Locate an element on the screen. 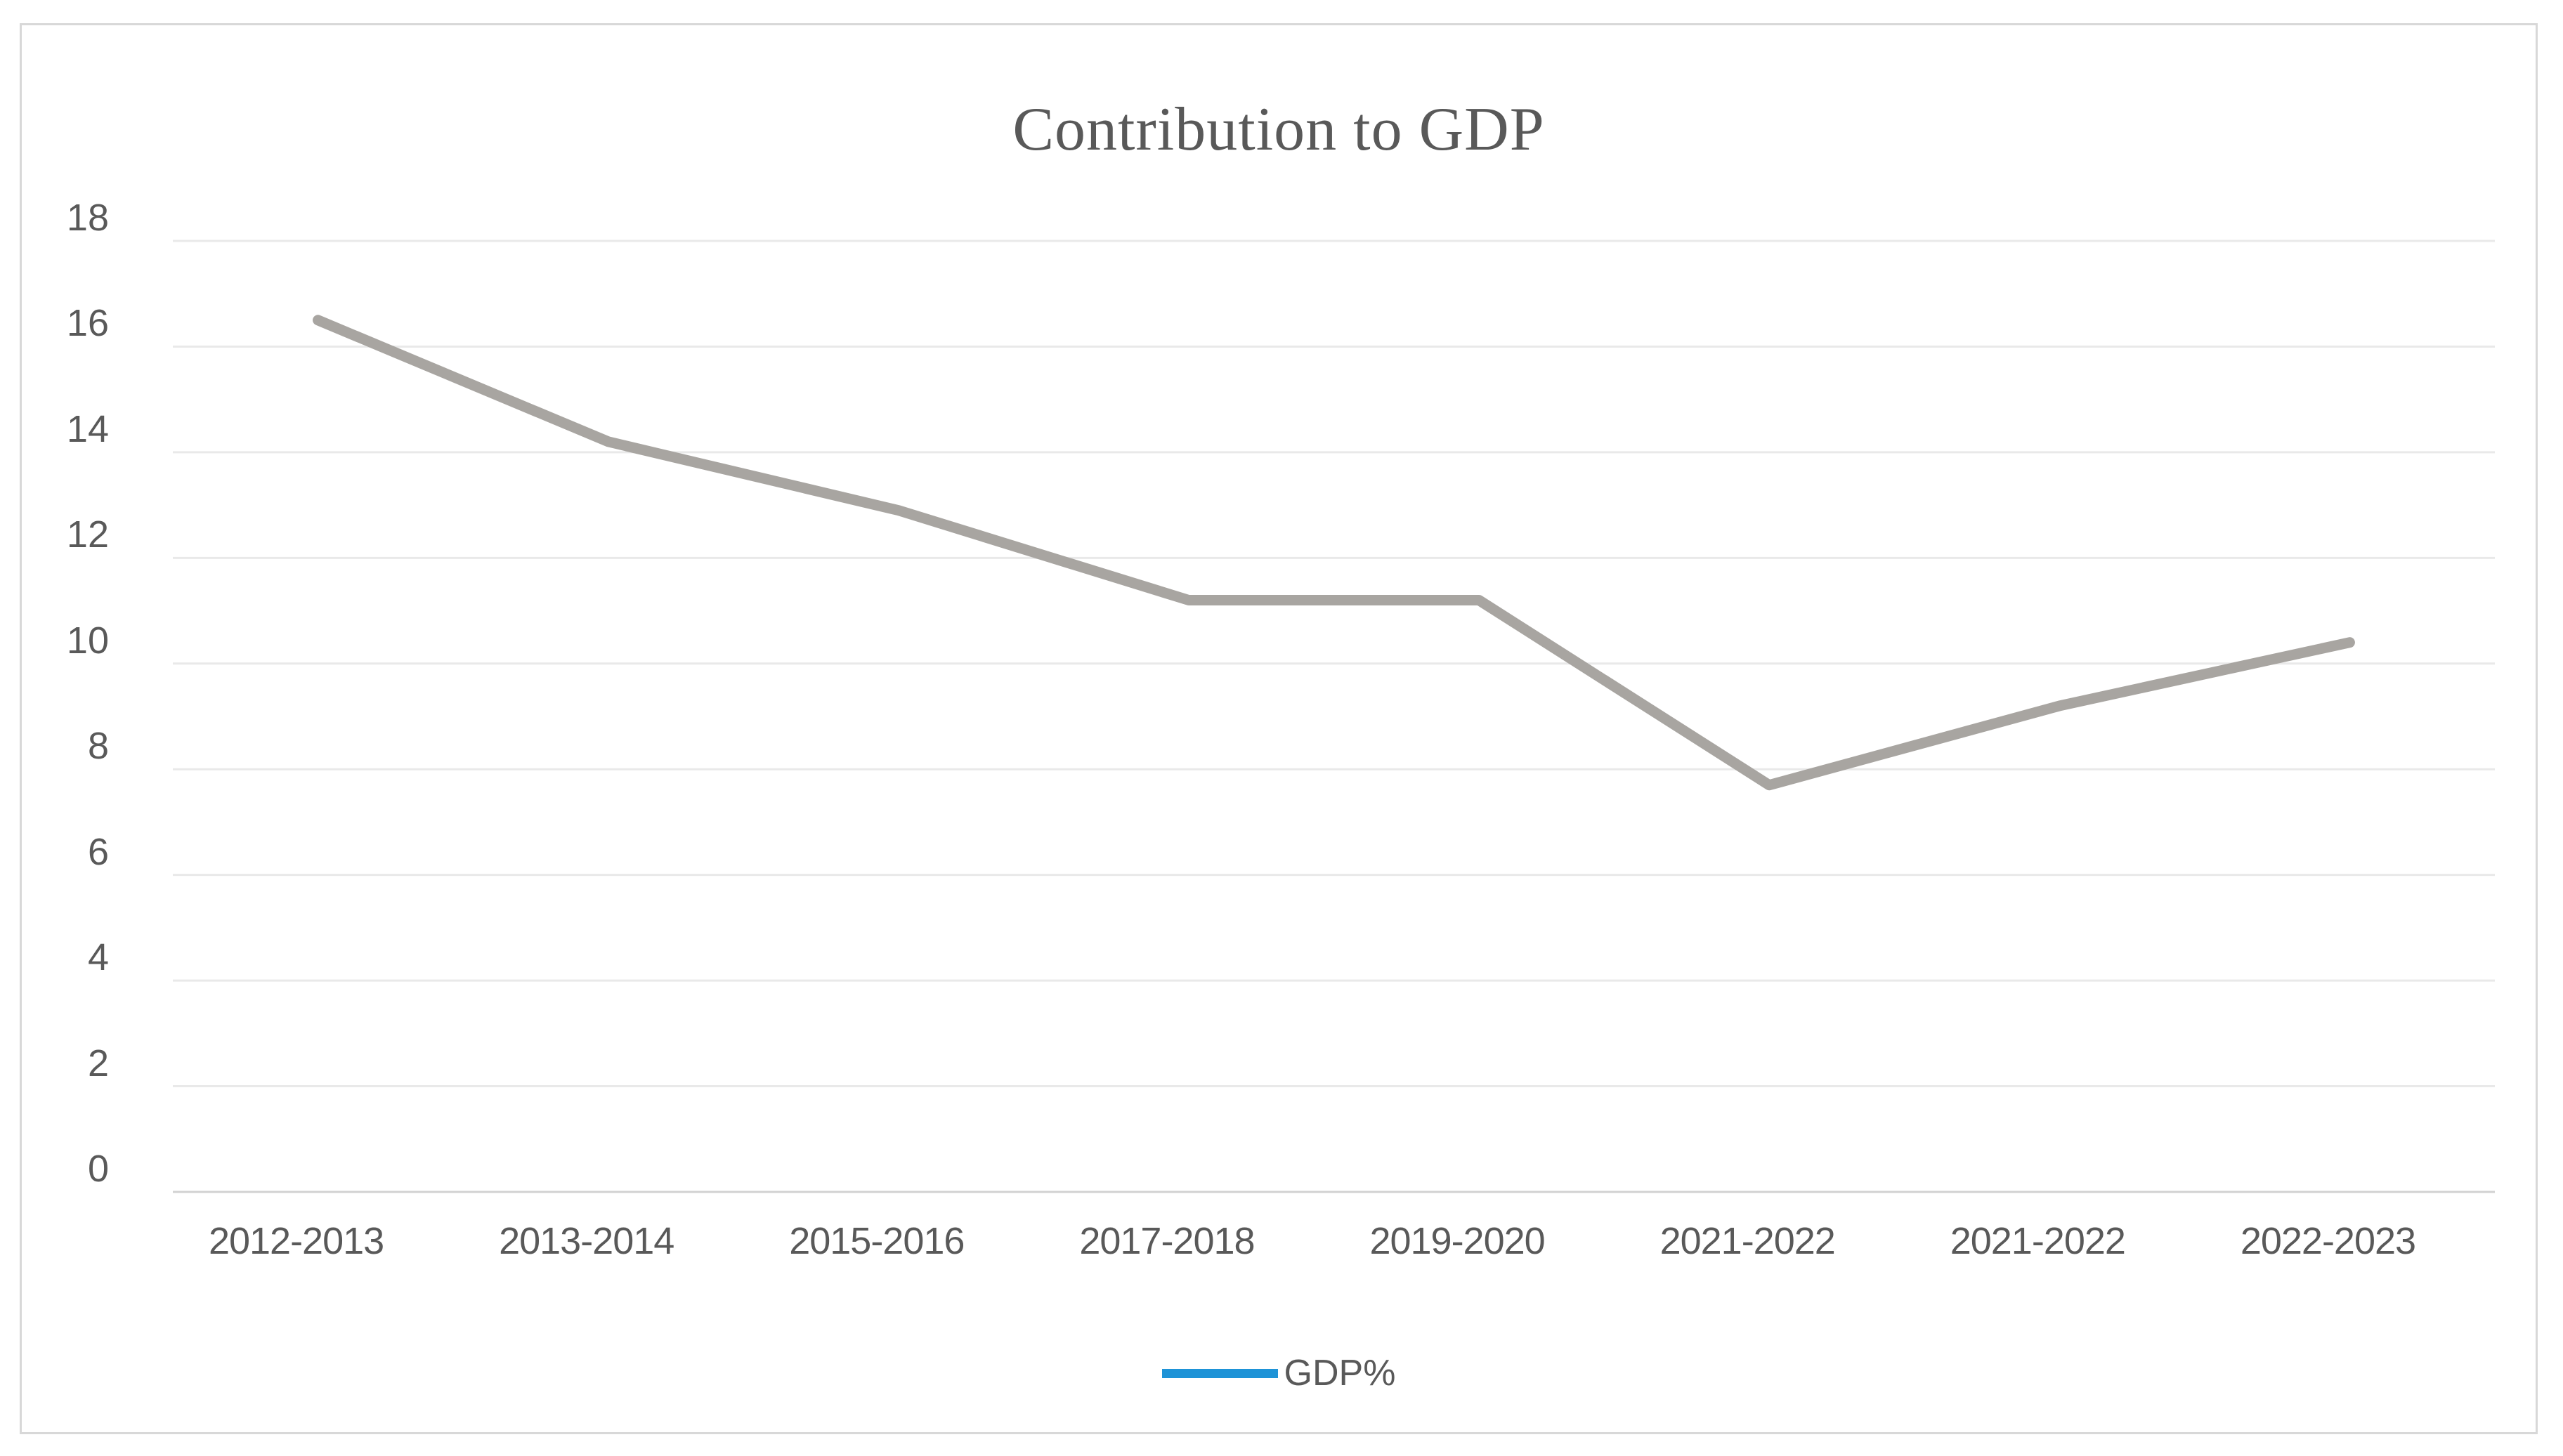 The width and height of the screenshot is (2563, 1456). x-axis-tick-label: 2022-2023 is located at coordinates (2328, 1241).